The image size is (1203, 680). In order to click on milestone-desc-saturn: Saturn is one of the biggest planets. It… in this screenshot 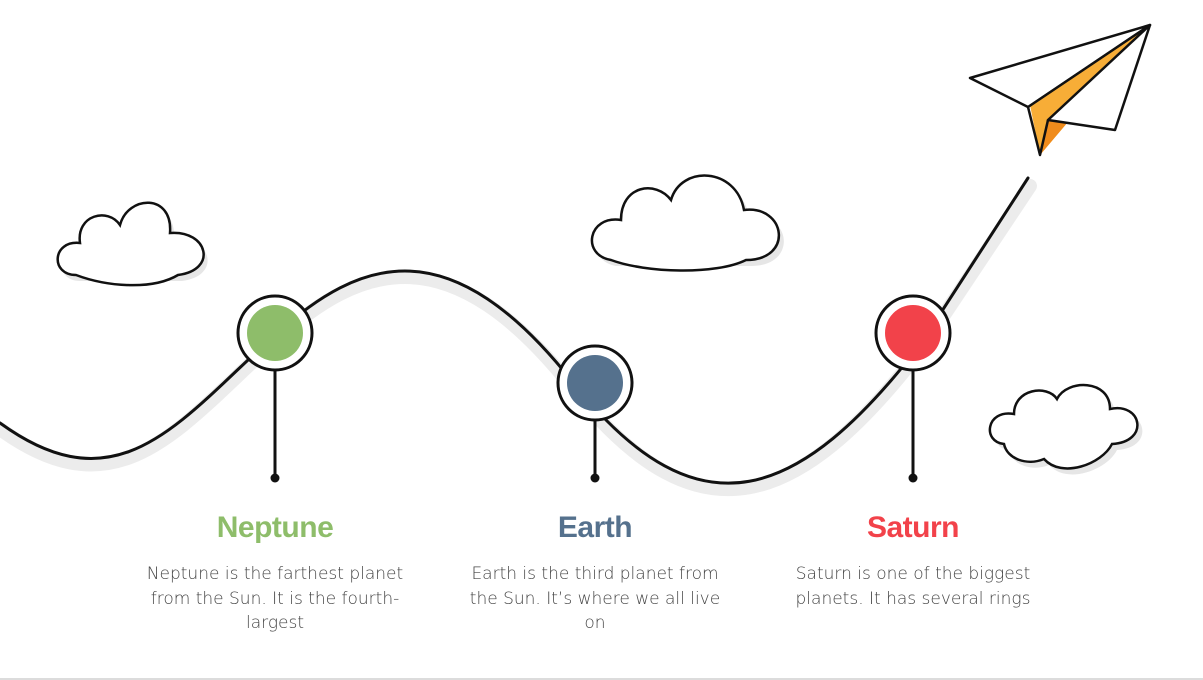, I will do `click(913, 586)`.